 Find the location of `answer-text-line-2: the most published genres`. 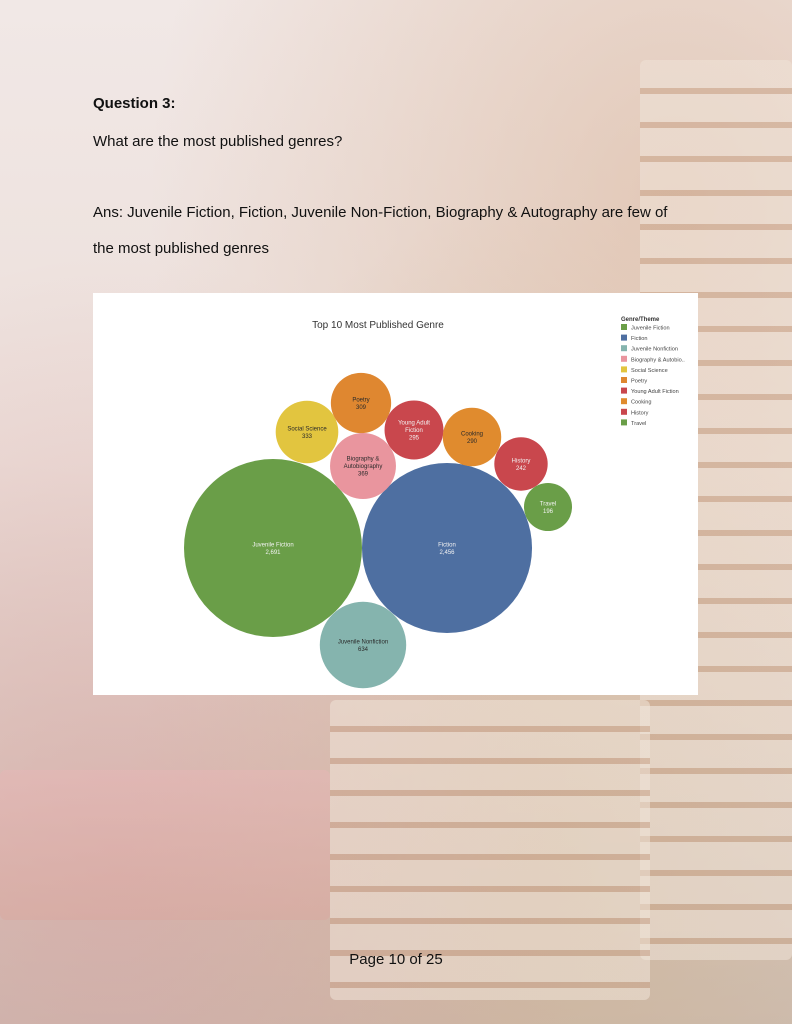

answer-text-line-2: the most published genres is located at coordinates (181, 248).